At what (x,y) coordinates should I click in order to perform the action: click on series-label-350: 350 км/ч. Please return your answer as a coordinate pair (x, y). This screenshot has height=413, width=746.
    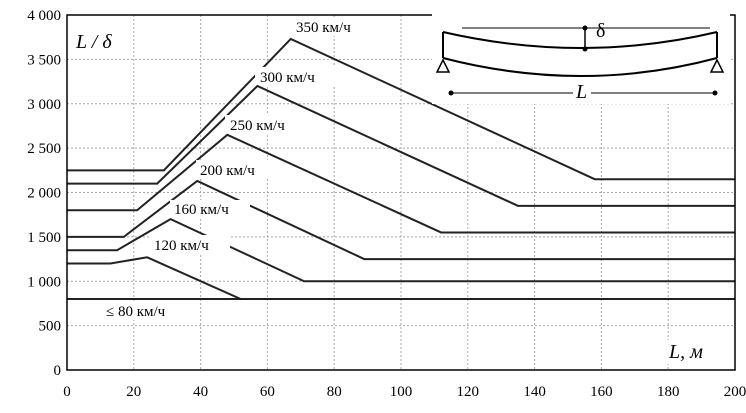
    Looking at the image, I should click on (323, 28).